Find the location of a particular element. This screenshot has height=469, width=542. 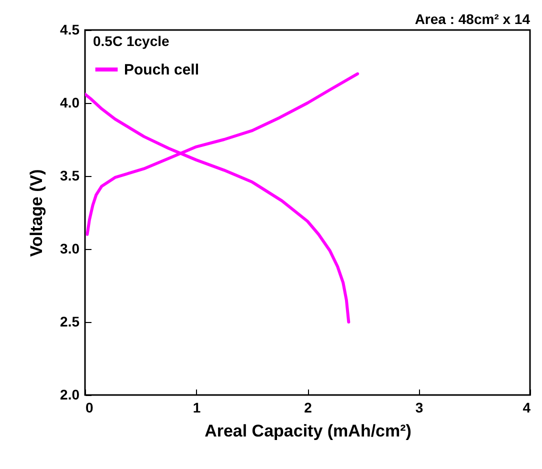

y-tick-label: 3.0 is located at coordinates (70, 248).